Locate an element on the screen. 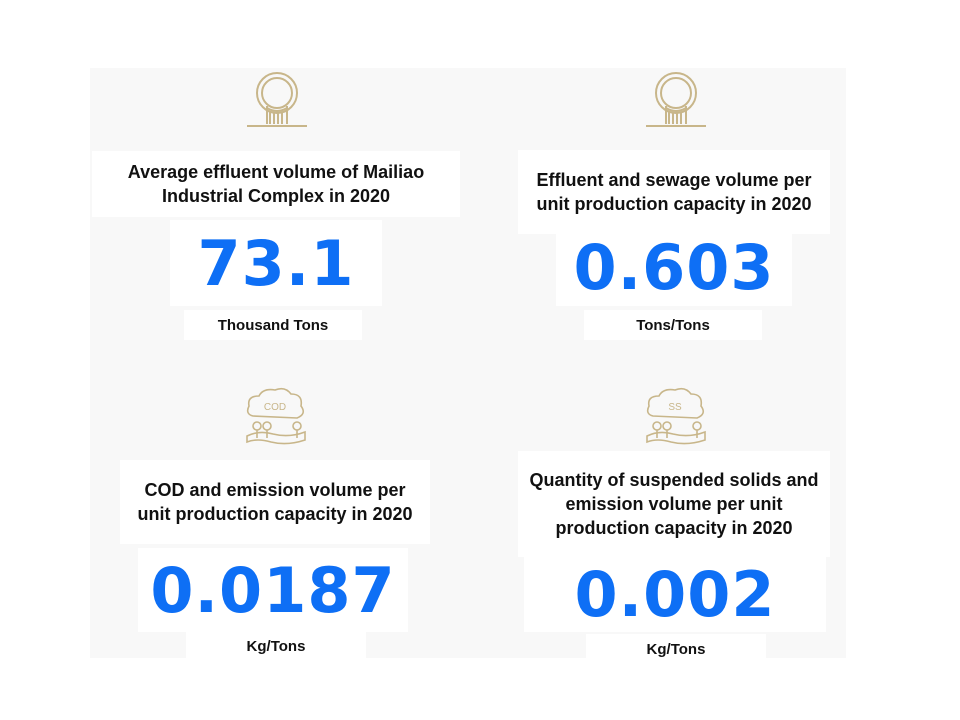 Image resolution: width=960 pixels, height=720 pixels. metric-value: 0.603 is located at coordinates (674, 267).